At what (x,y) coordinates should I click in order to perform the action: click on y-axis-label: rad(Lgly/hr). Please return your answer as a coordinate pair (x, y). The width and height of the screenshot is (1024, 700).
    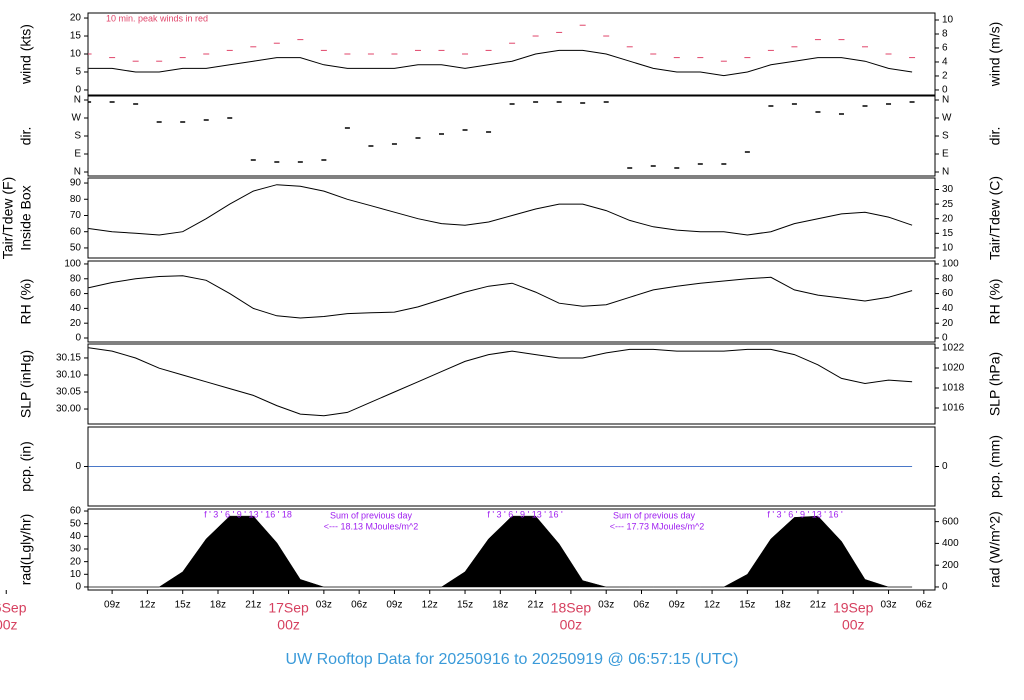
    Looking at the image, I should click on (26, 550).